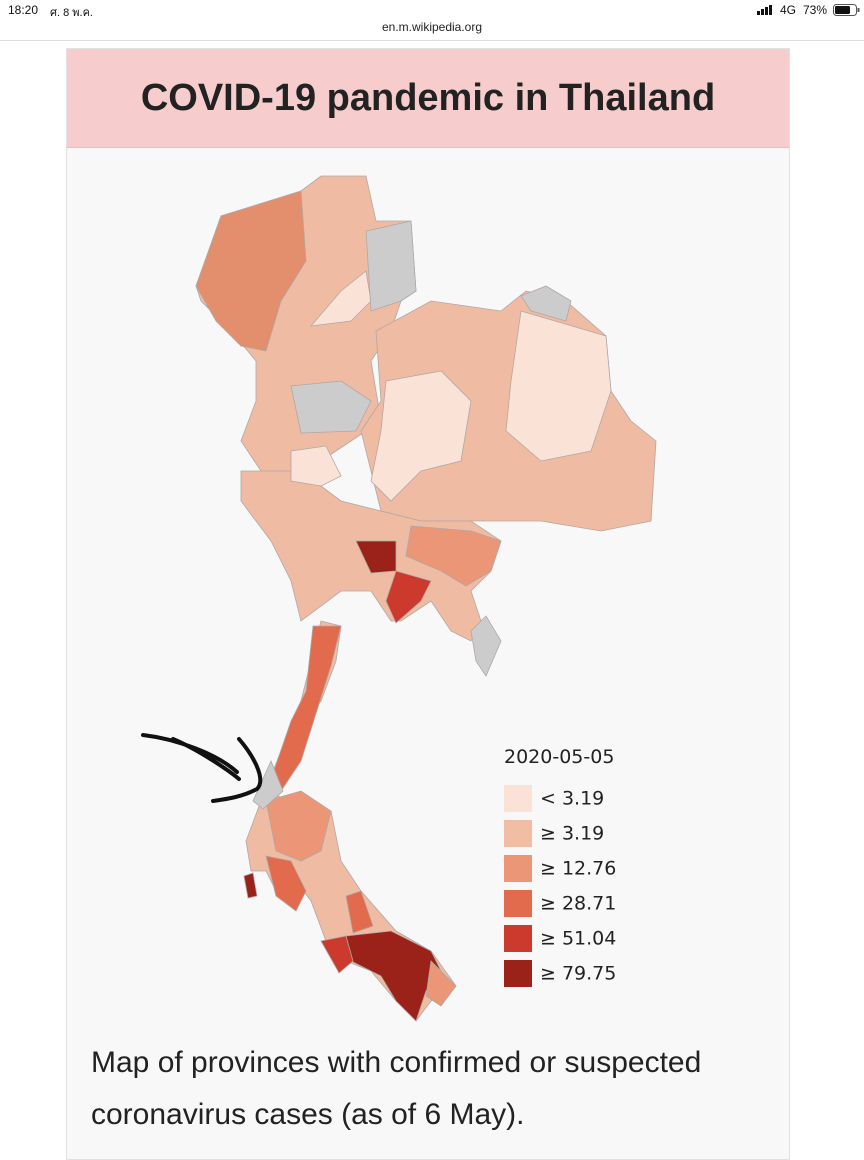  I want to click on region-south-upper, so click(306, 708).